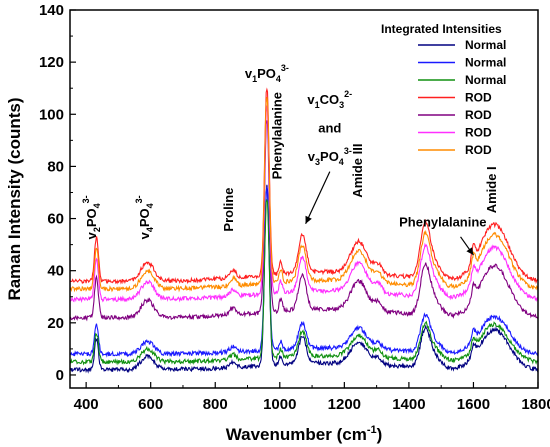 This screenshot has height=447, width=550. Describe the element at coordinates (228, 210) in the screenshot. I see `annotation-proline: Proline` at that location.